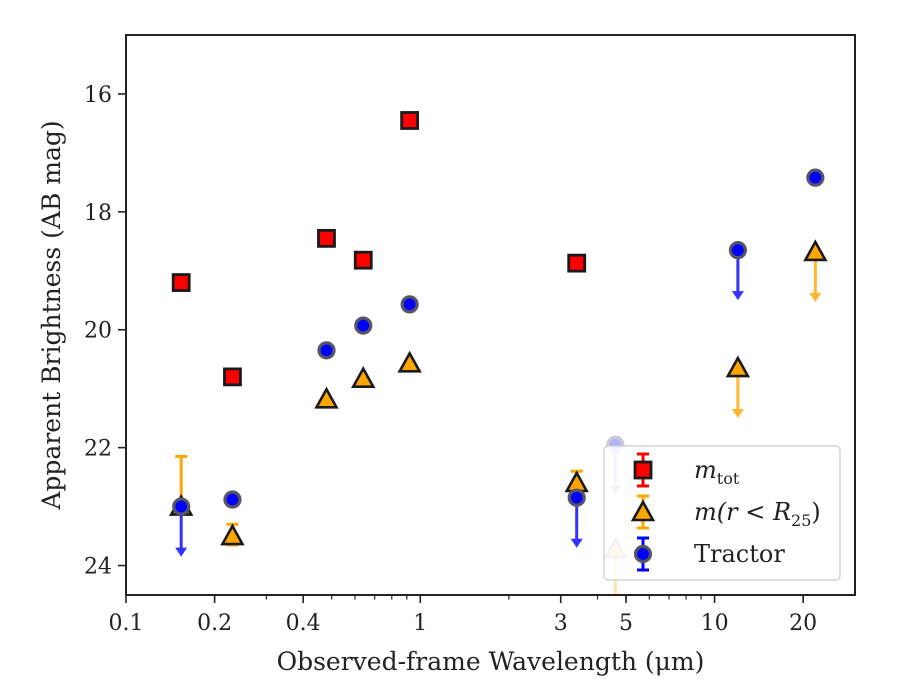 The width and height of the screenshot is (900, 700). Describe the element at coordinates (98, 95) in the screenshot. I see `y-tick-label: 16` at that location.